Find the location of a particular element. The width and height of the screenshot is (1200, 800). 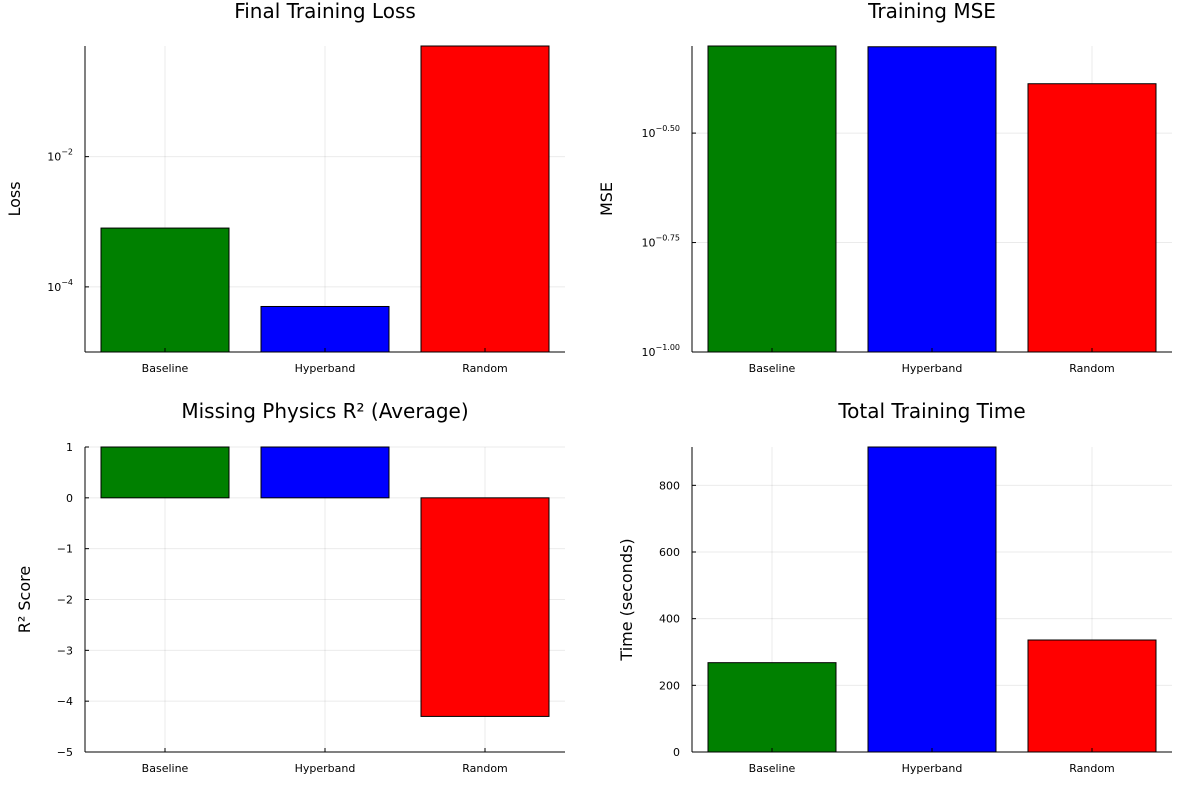

y-tick-label: −1 is located at coordinates (65, 549).